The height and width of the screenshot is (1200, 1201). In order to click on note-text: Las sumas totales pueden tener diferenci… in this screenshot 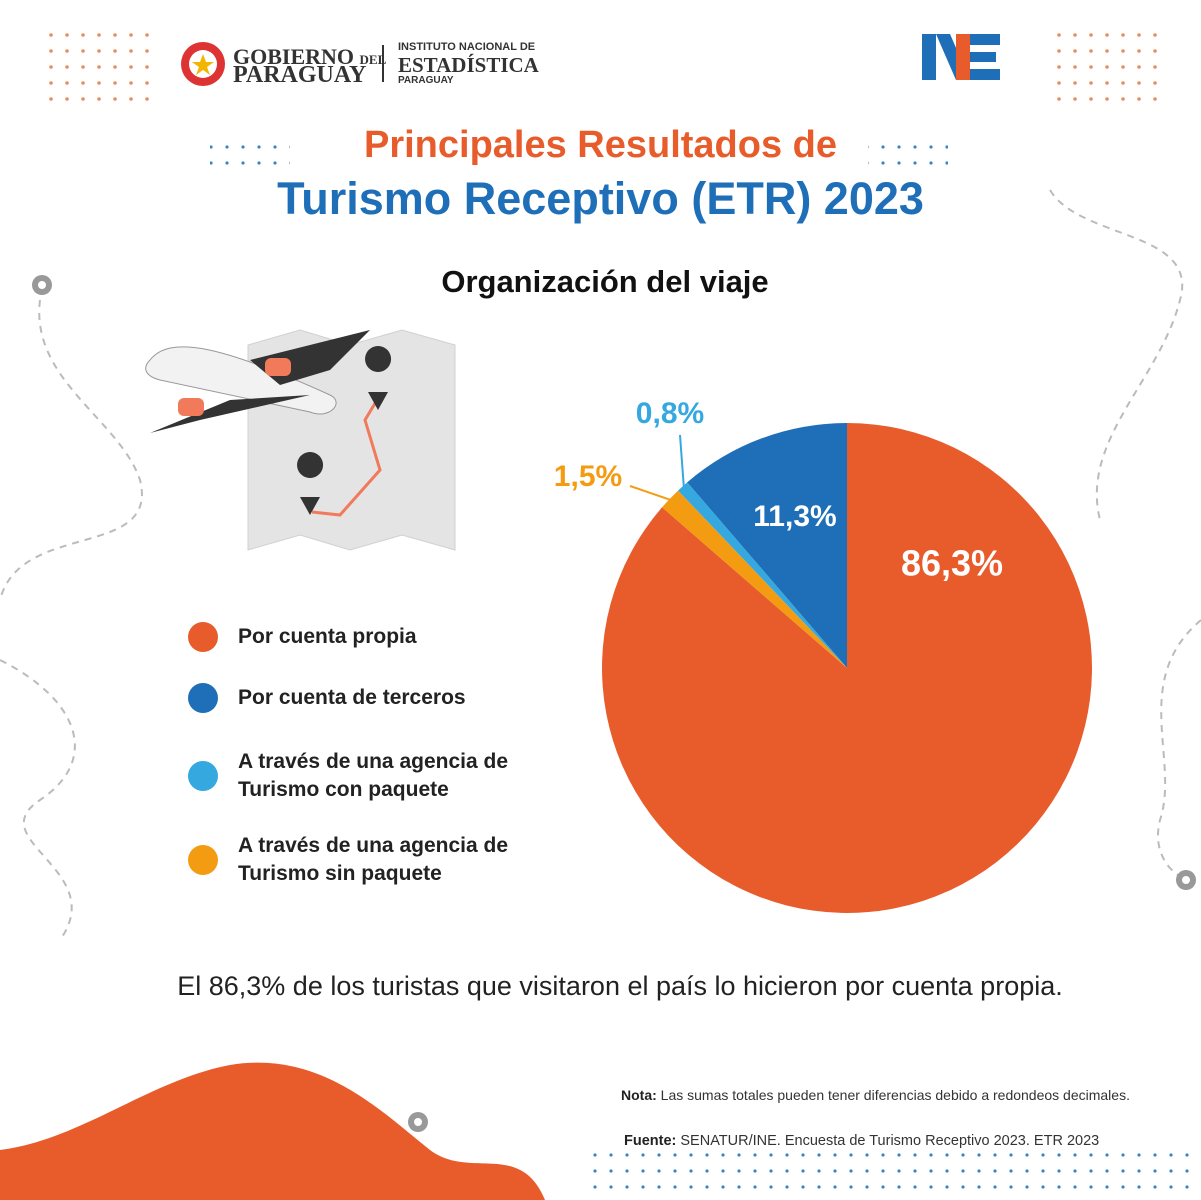, I will do `click(895, 1095)`.